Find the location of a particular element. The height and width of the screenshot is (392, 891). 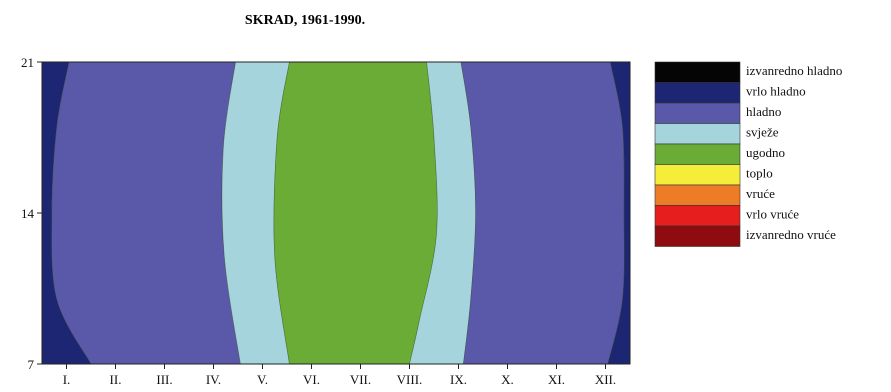

legend-swatch-hladno is located at coordinates (697, 113).